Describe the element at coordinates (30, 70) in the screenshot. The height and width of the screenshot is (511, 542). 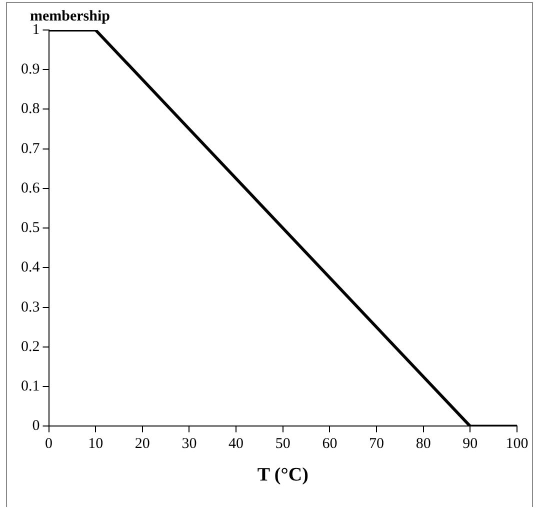
I see `y-tick-label: 0.9` at that location.